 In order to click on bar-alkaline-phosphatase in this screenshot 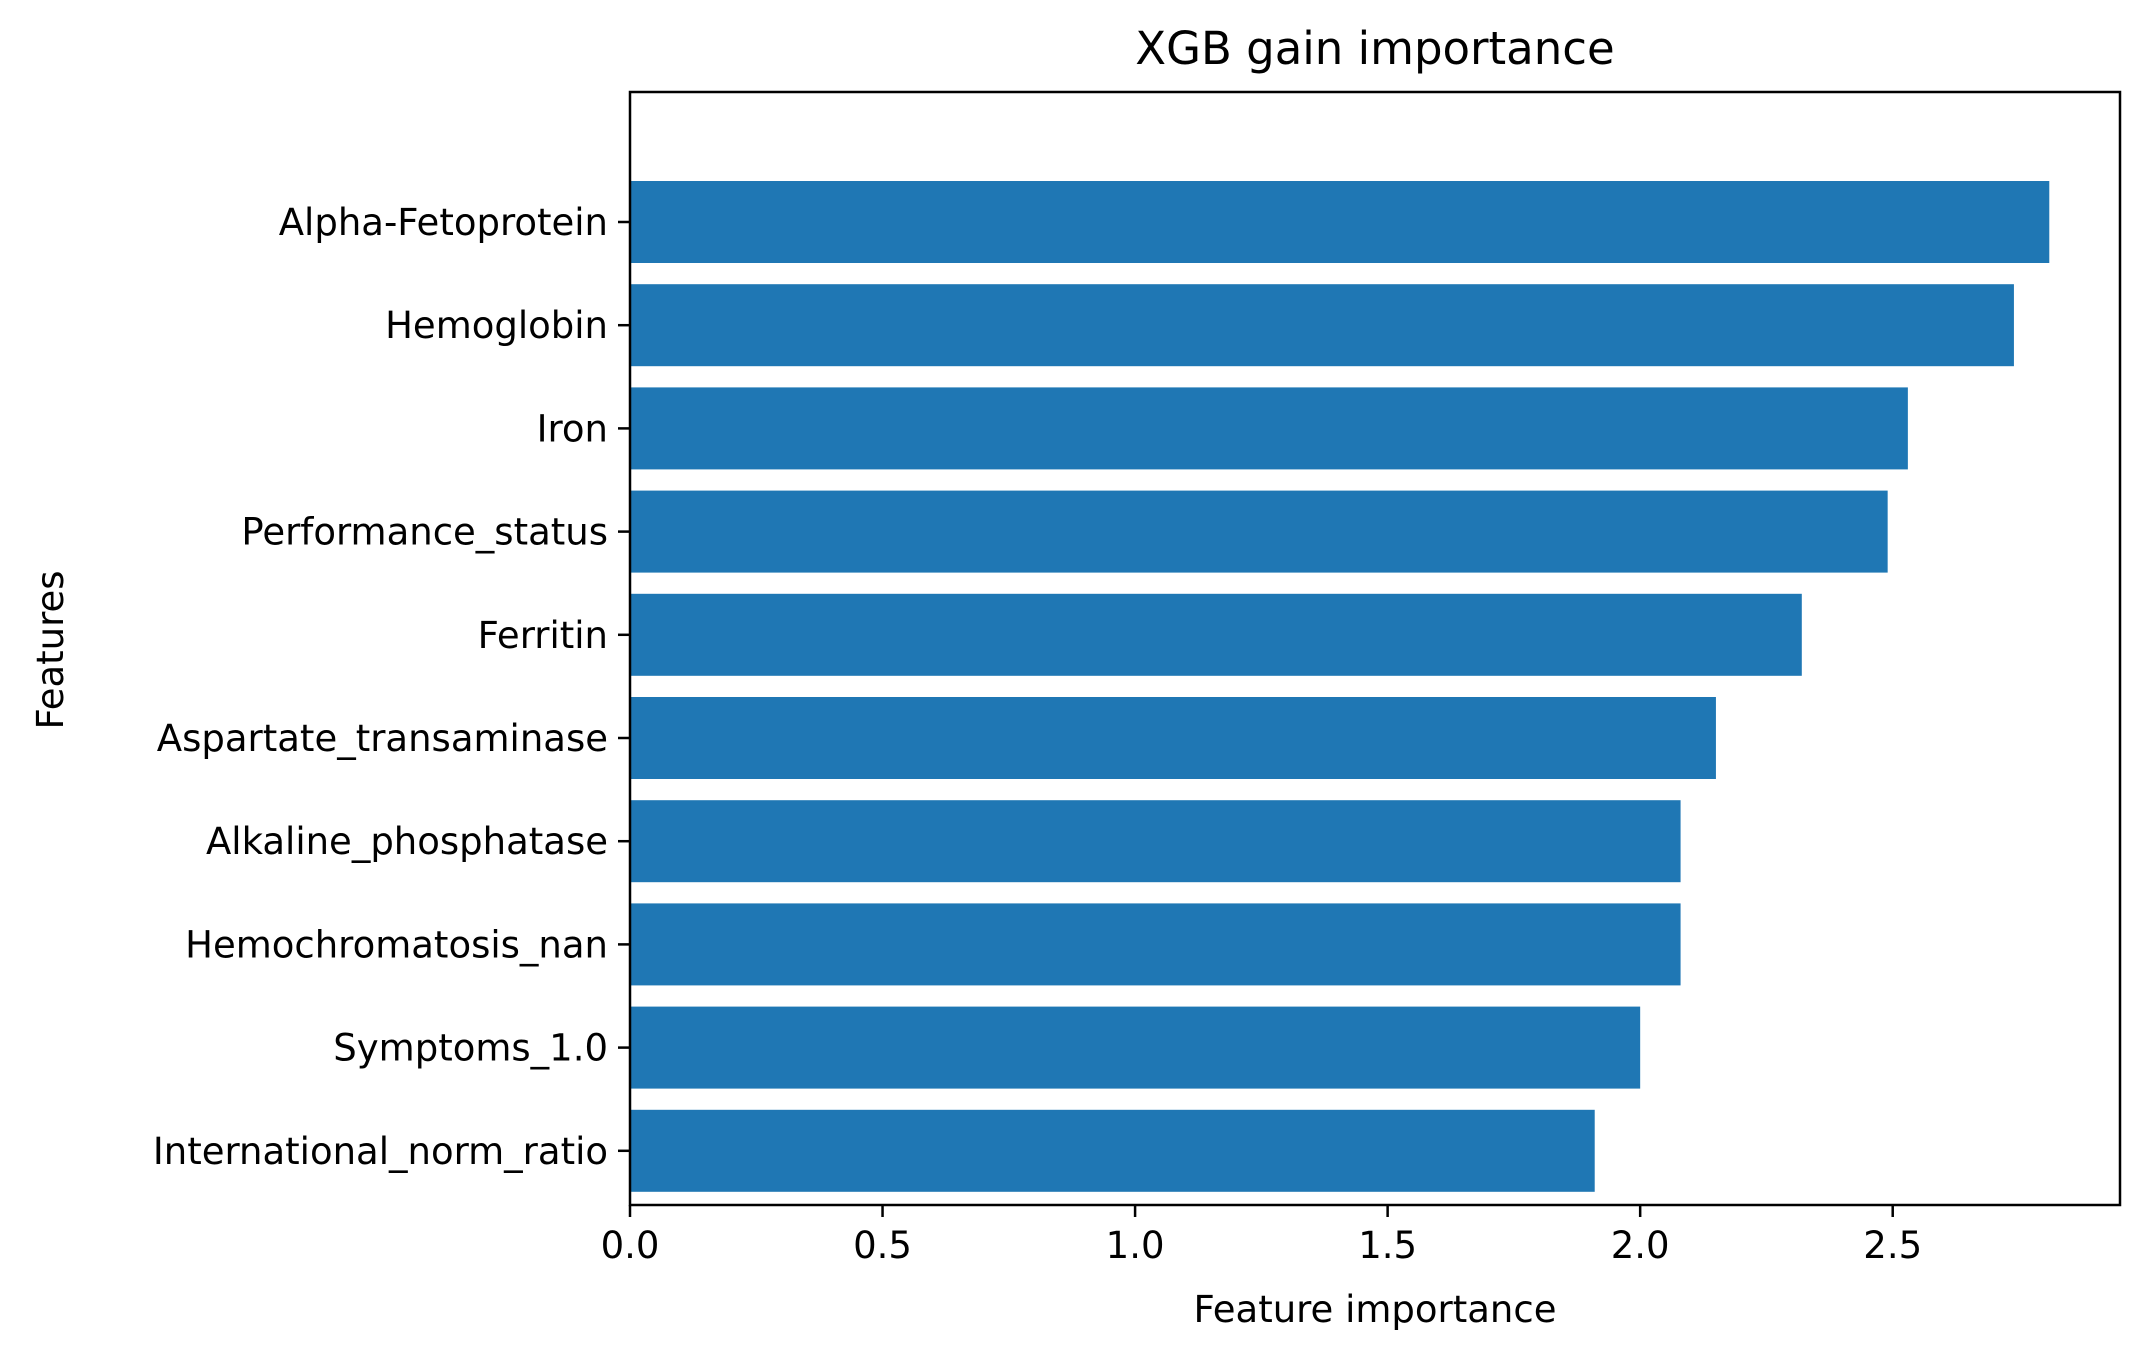, I will do `click(1155, 841)`.